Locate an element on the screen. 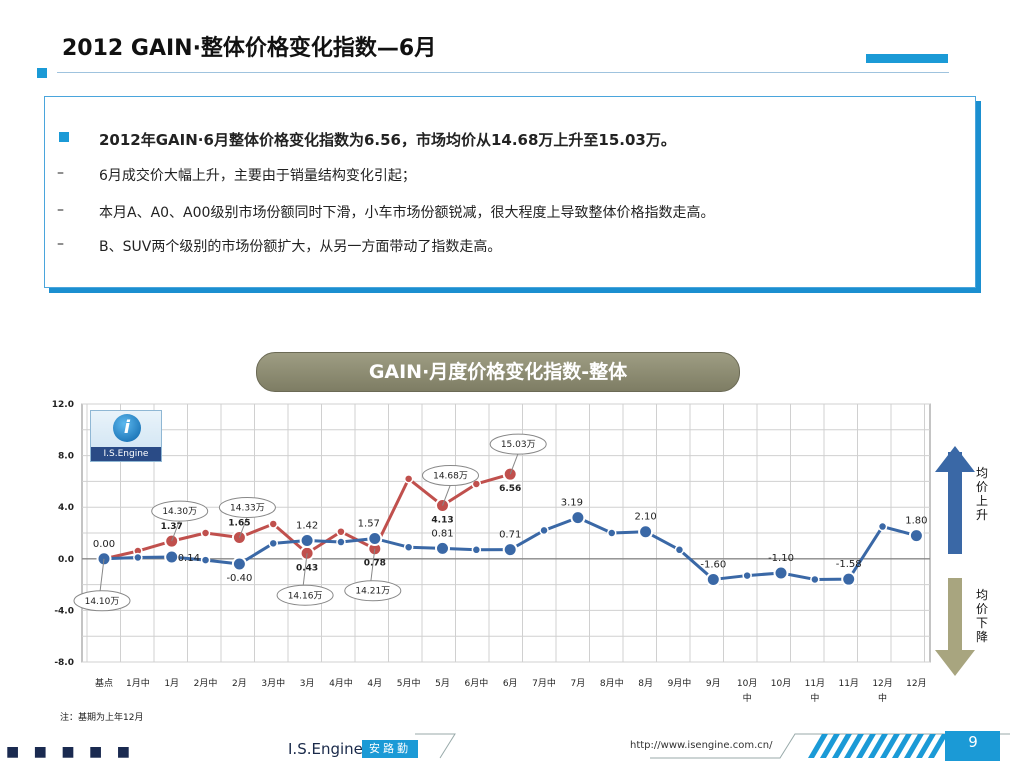 Image resolution: width=1024 pixels, height=768 pixels. footer-dots: ■ ■ ■ ■ ■ is located at coordinates (70, 752).